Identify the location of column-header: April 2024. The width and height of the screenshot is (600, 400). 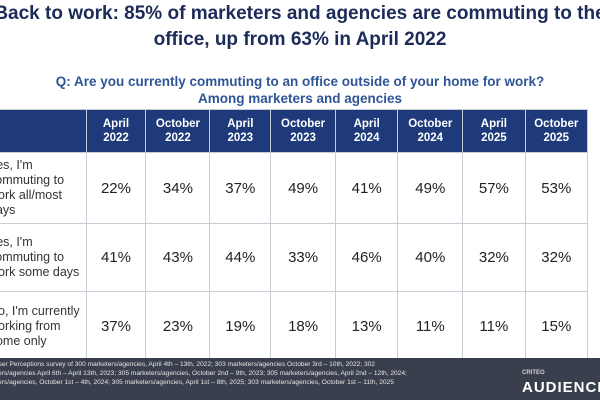
(366, 131).